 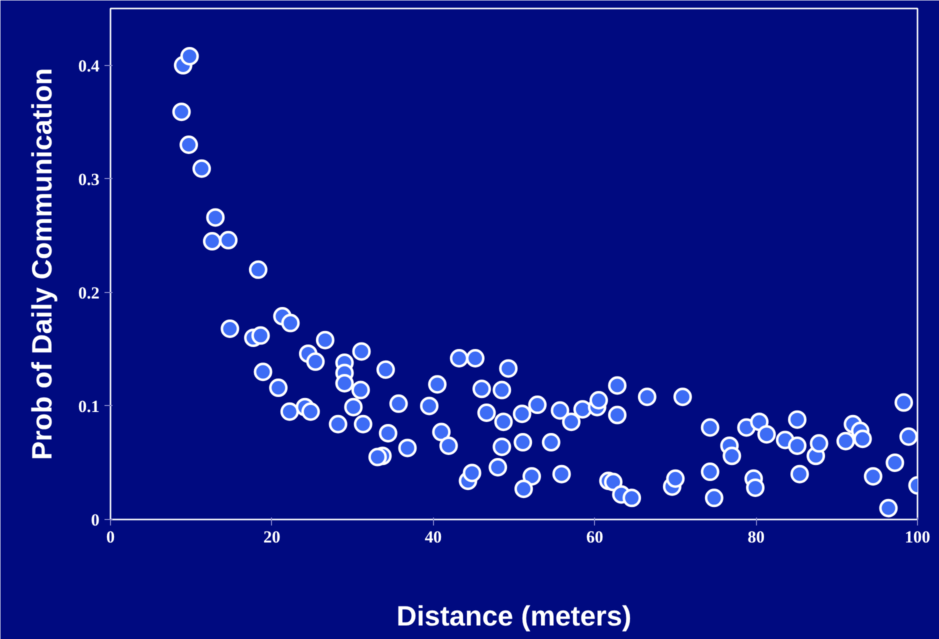 What do you see at coordinates (42, 264) in the screenshot?
I see `y-axis-title: Prob of Daily Communication` at bounding box center [42, 264].